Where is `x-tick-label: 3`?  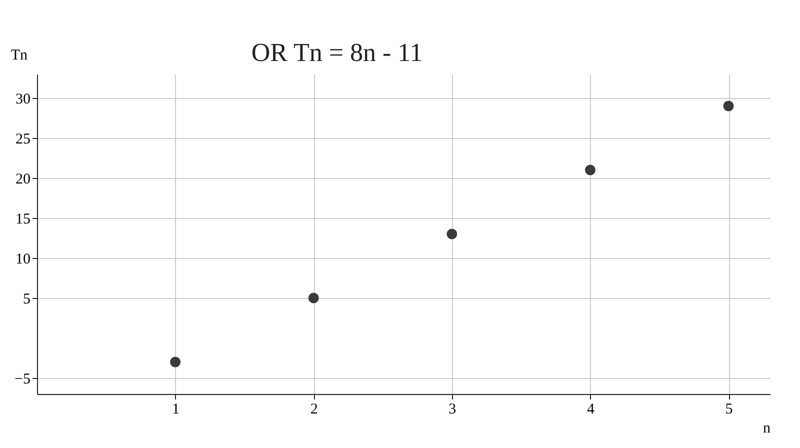 x-tick-label: 3 is located at coordinates (452, 410).